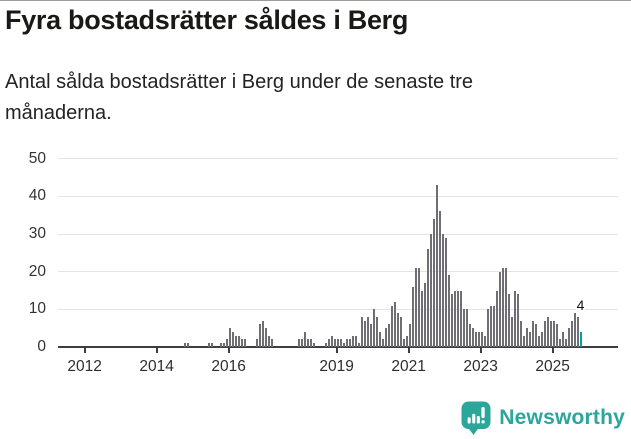  What do you see at coordinates (228, 366) in the screenshot?
I see `x-axis-tick-label: 2016` at bounding box center [228, 366].